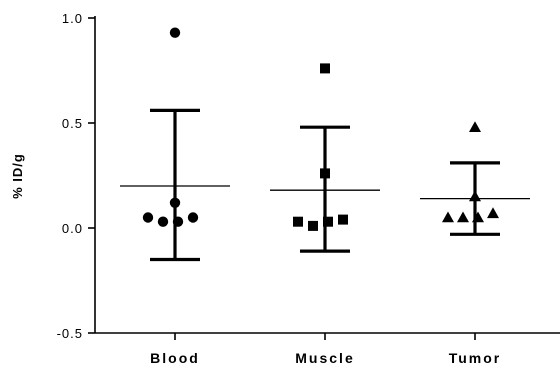 The width and height of the screenshot is (560, 374). What do you see at coordinates (76, 176) in the screenshot?
I see `y-ticks: -0.5 0.0 0.5 1.0` at bounding box center [76, 176].